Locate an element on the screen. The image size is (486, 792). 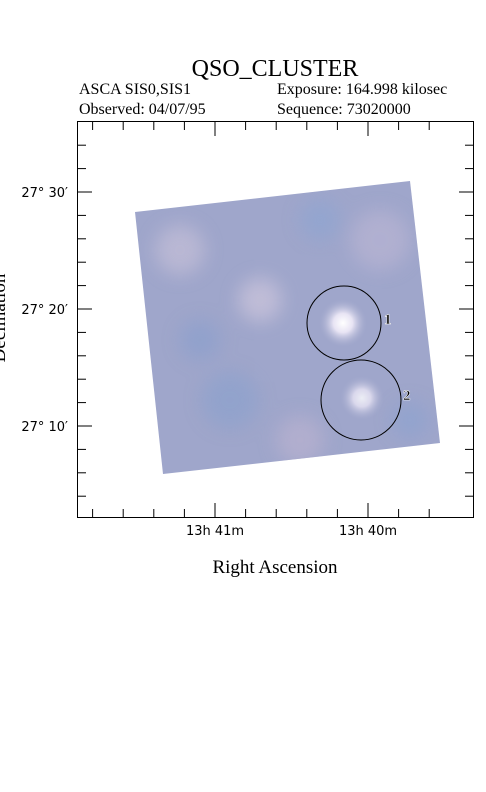
region-label: 1 is located at coordinates (388, 320).